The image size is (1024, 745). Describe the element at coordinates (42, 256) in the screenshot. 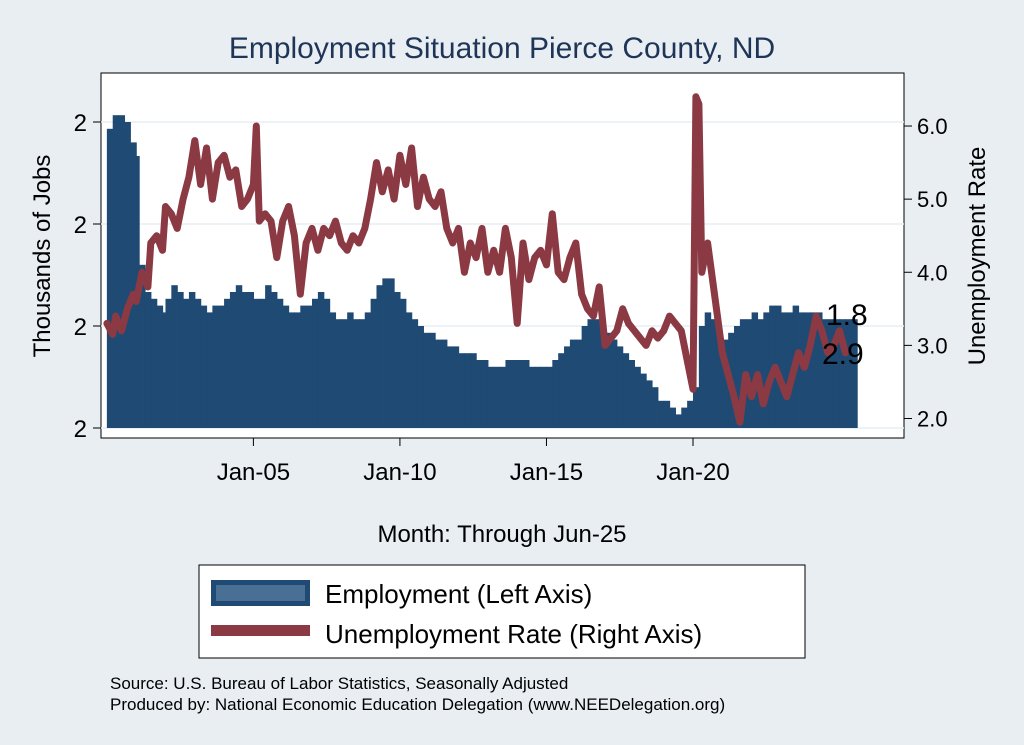

I see `left-axis-label: Thousands of Jobs` at that location.